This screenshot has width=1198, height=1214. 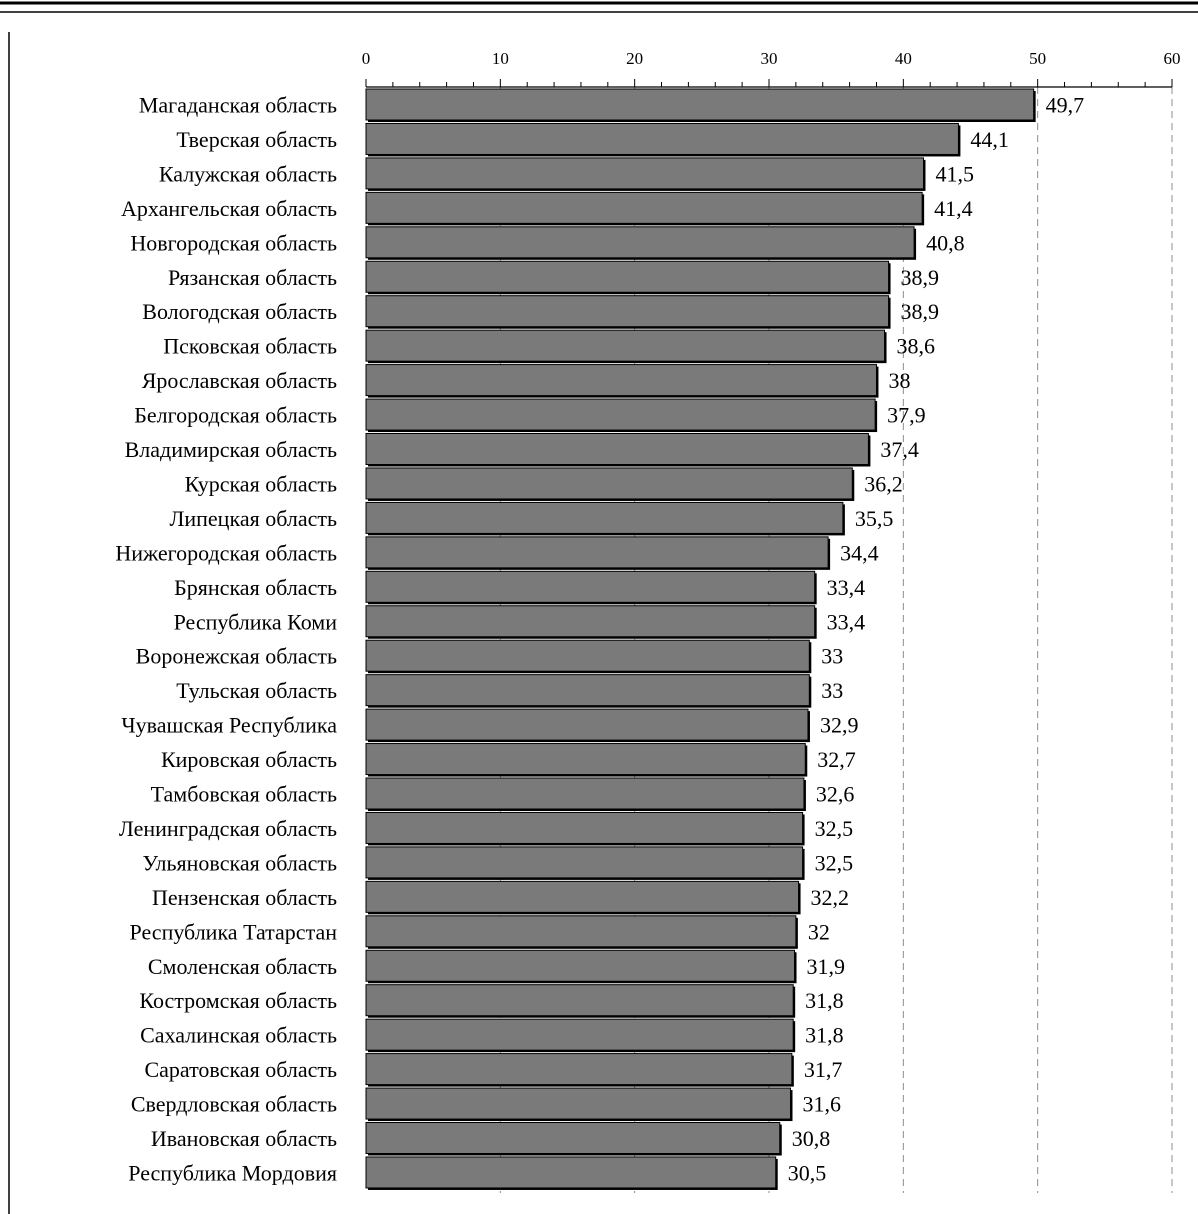 What do you see at coordinates (874, 518) in the screenshot?
I see `value-label: 35,5` at bounding box center [874, 518].